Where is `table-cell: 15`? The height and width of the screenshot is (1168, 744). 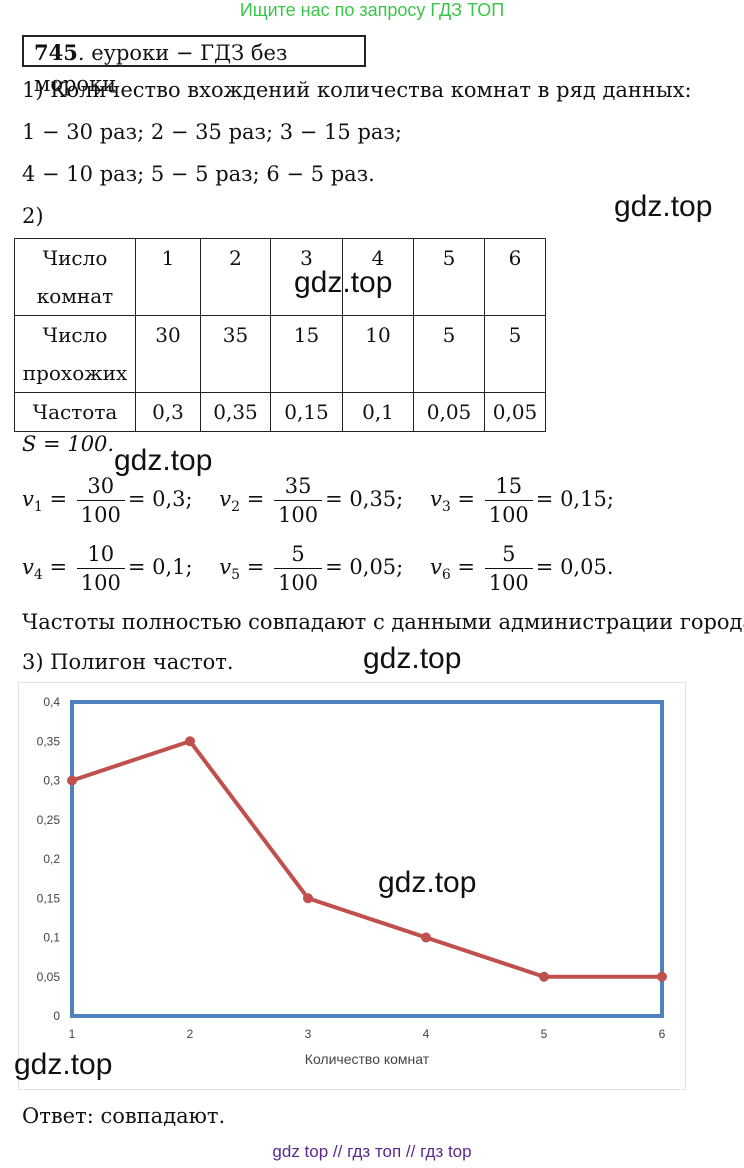
table-cell: 15 is located at coordinates (306, 354).